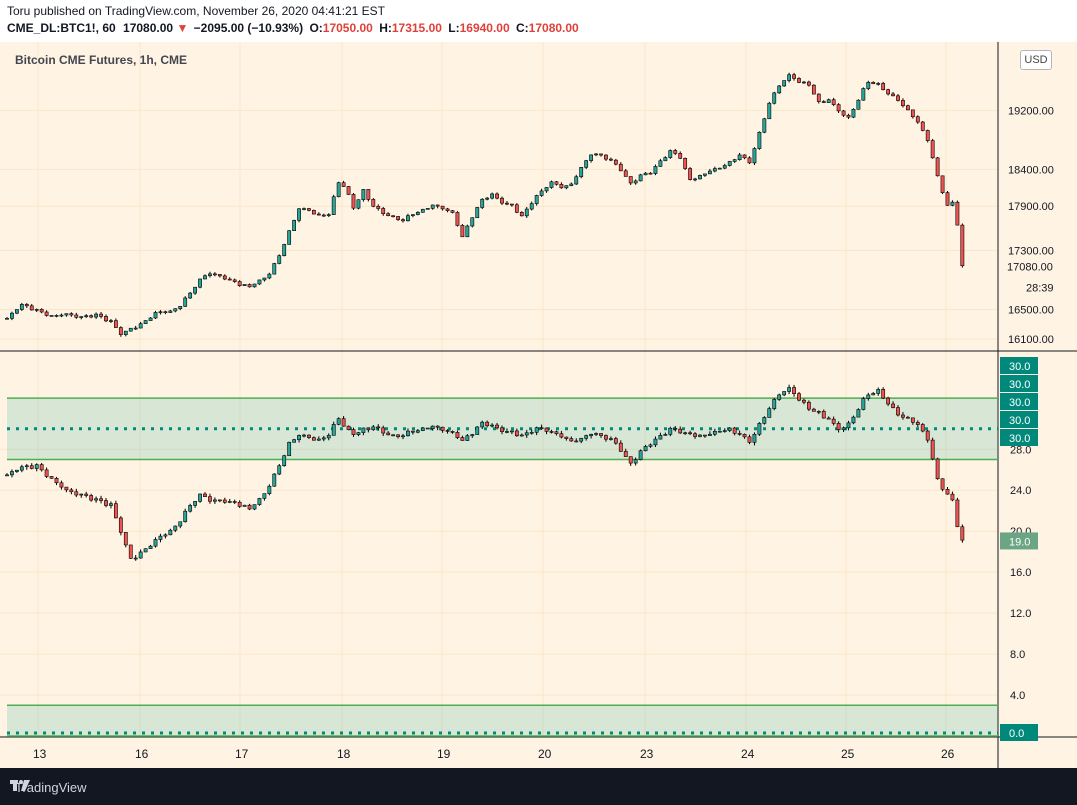 The image size is (1077, 805). What do you see at coordinates (1031, 170) in the screenshot?
I see `price-tick-label: 18400.00` at bounding box center [1031, 170].